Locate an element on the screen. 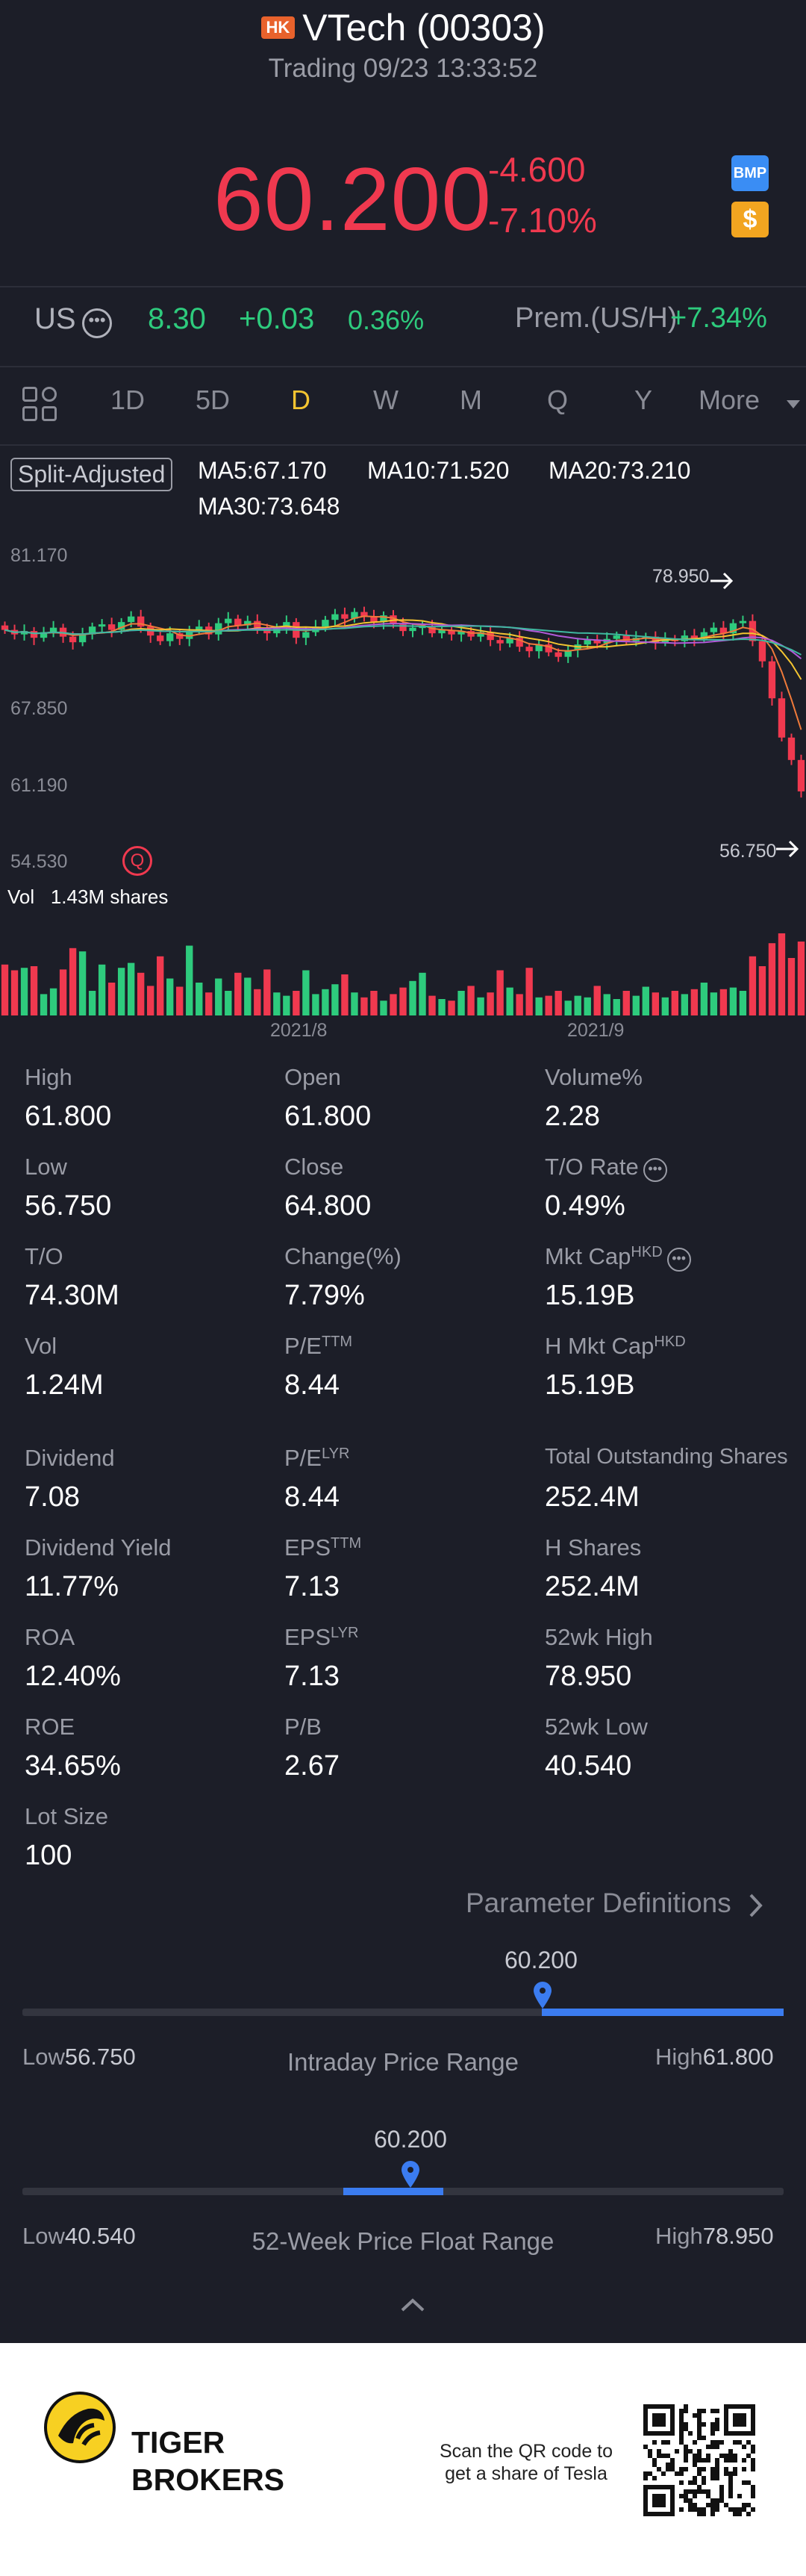  low-value: 40.540 is located at coordinates (100, 2236).